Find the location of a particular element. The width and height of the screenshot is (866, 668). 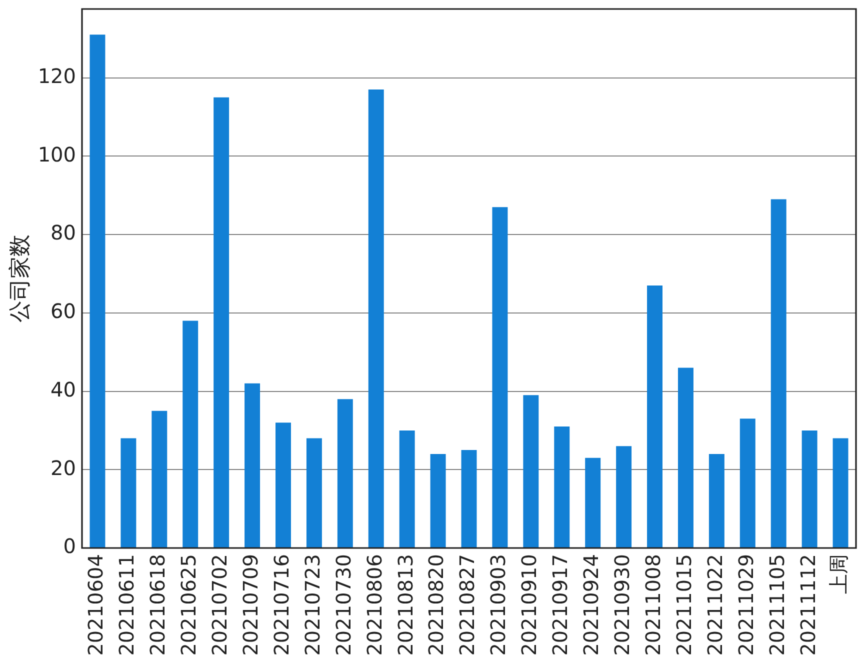

x-tick-label: 20211008 is located at coordinates (652, 605).